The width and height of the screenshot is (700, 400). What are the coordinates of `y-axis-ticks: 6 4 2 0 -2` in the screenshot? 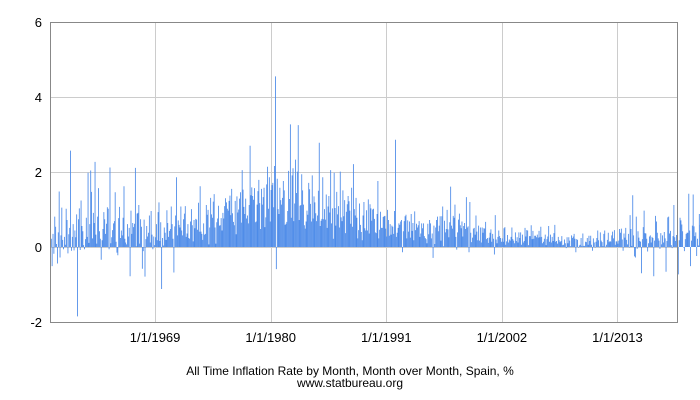 It's located at (36, 172).